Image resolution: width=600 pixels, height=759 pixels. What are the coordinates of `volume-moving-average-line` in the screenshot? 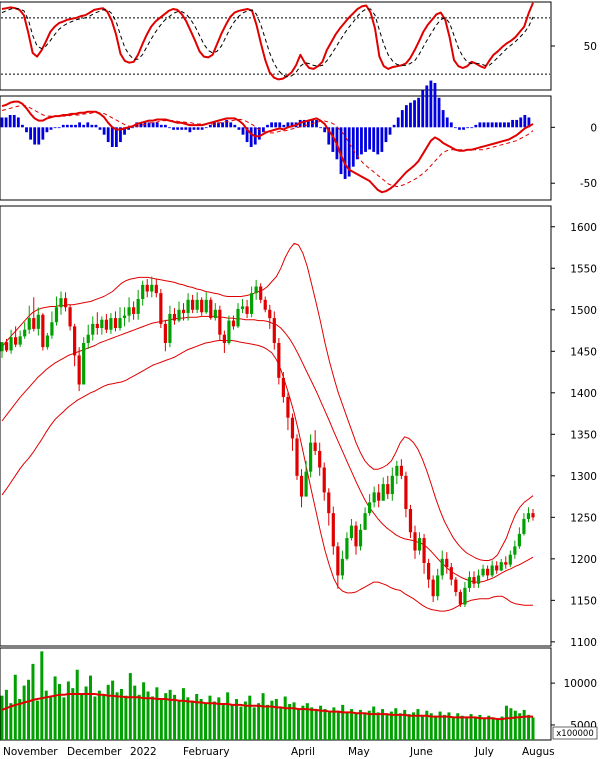 It's located at (267, 707).